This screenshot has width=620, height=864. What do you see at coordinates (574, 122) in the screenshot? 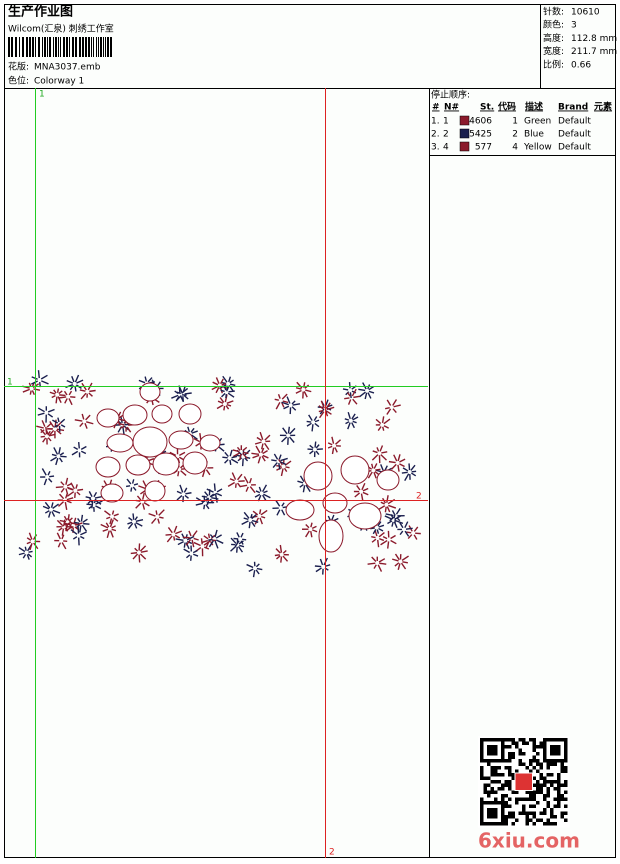
I see `row-brand: Default` at bounding box center [574, 122].